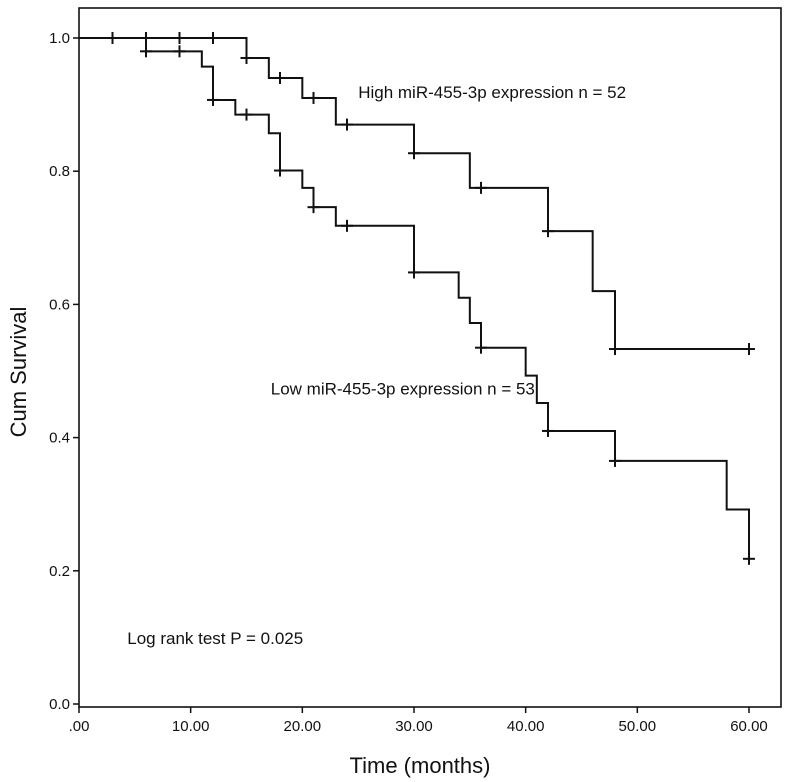  I want to click on x-tick-label: 20.00, so click(303, 726).